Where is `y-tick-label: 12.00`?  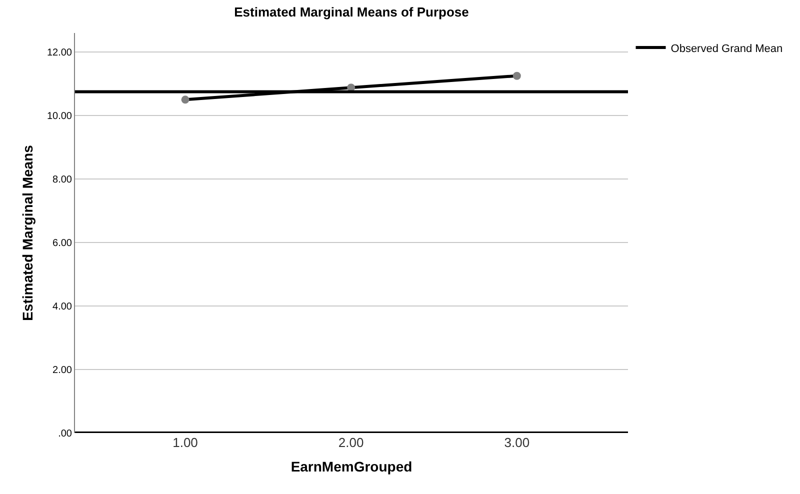
y-tick-label: 12.00 is located at coordinates (59, 53).